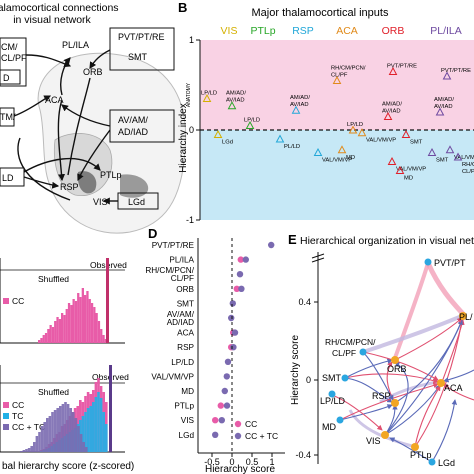 The height and width of the screenshot is (474, 474). What do you see at coordinates (75, 45) in the screenshot?
I see `label-pl-ila: PL/ILA` at bounding box center [75, 45].